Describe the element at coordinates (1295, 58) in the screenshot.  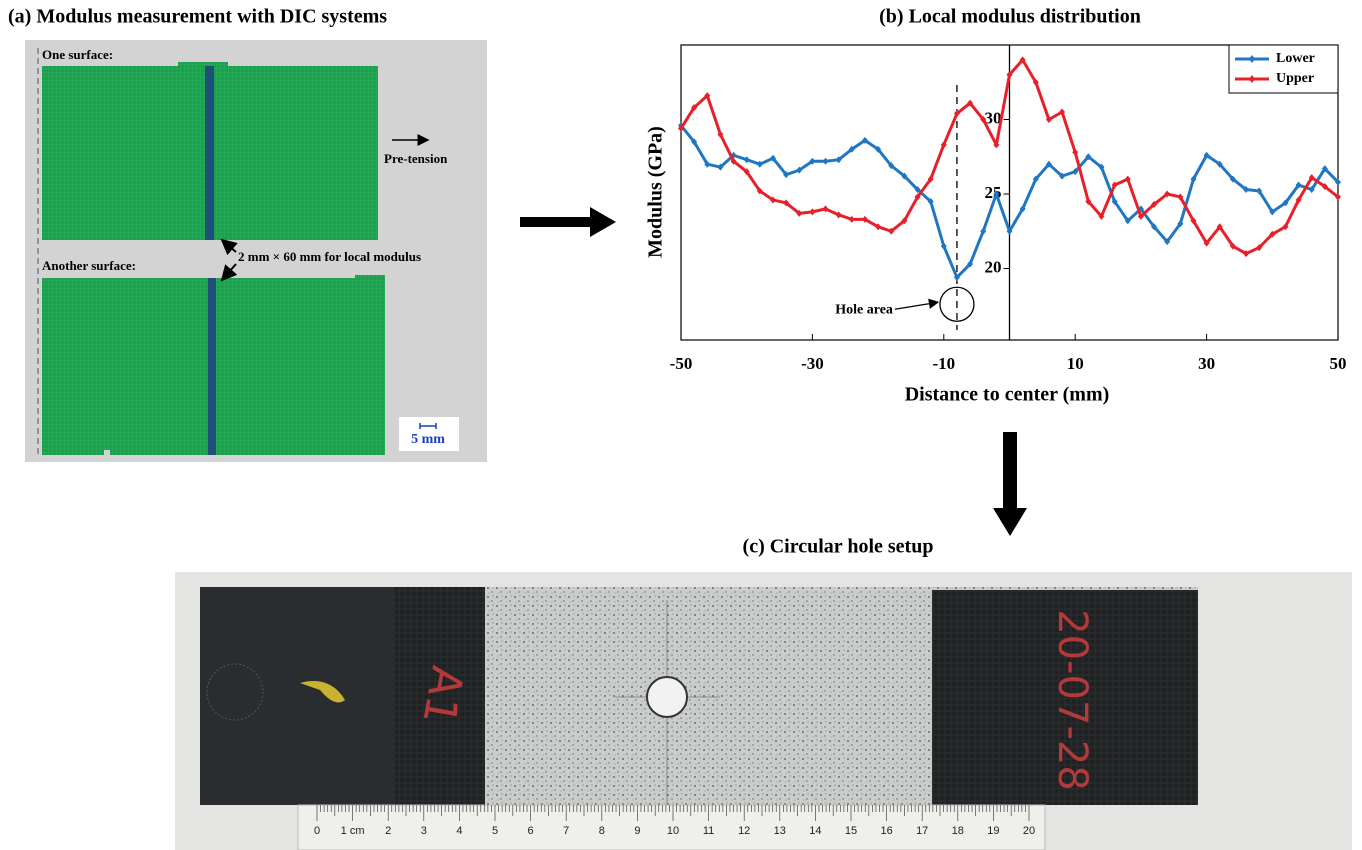
I see `legend-label: Lower` at that location.